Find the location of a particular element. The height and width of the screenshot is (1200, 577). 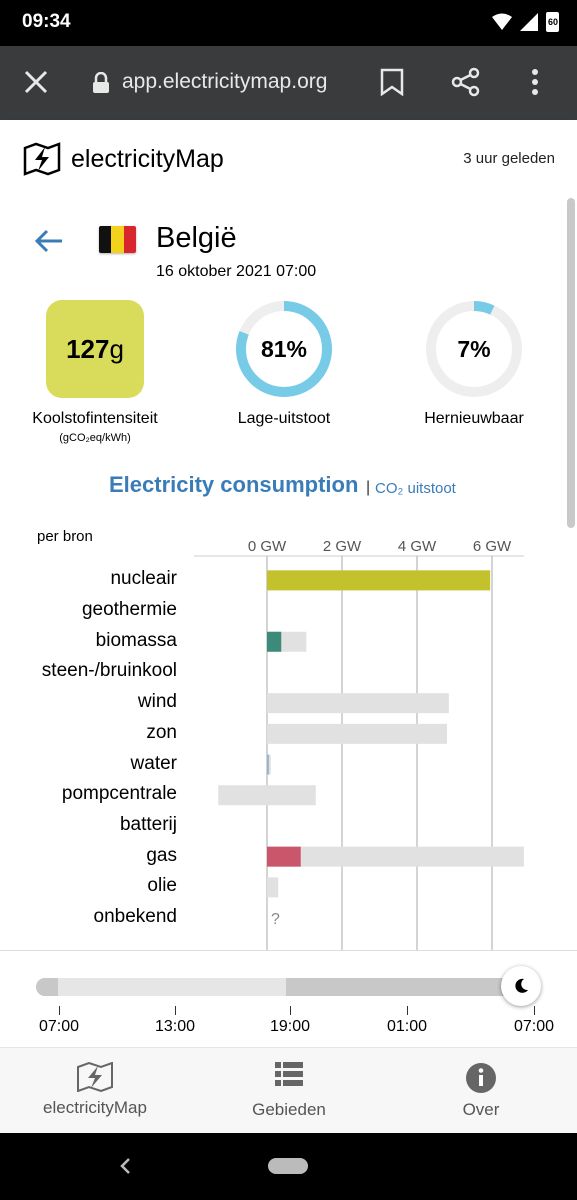

moon-icon is located at coordinates (521, 985).